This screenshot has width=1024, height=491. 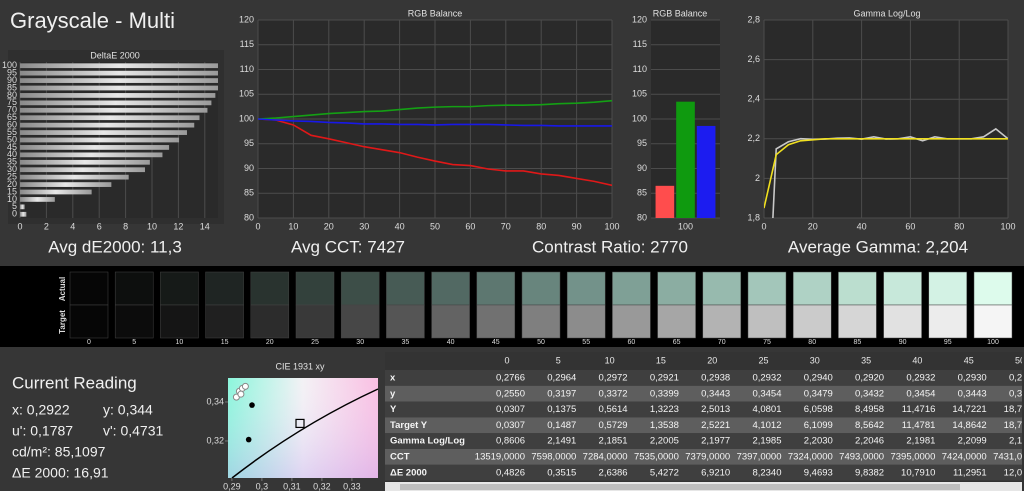 I want to click on x-tick-label: 20, so click(x=813, y=226).